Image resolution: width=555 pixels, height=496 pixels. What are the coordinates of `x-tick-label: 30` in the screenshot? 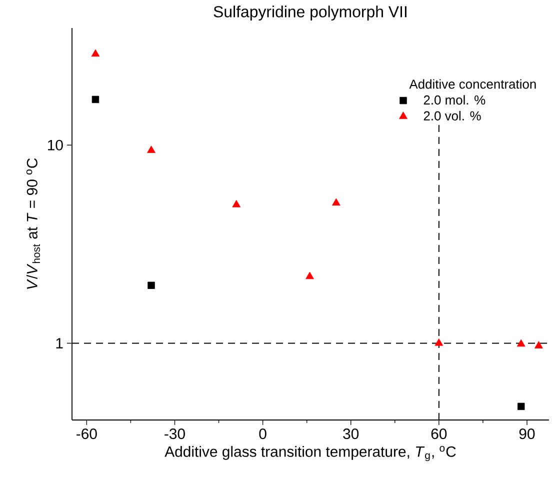 It's located at (351, 434).